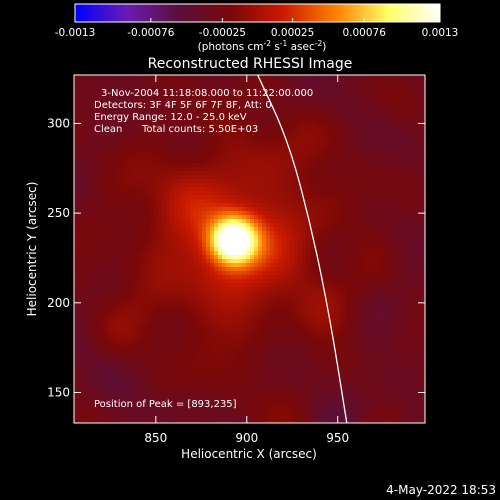  Describe the element at coordinates (440, 33) in the screenshot. I see `colorbar-tick-label: 0.0013` at that location.